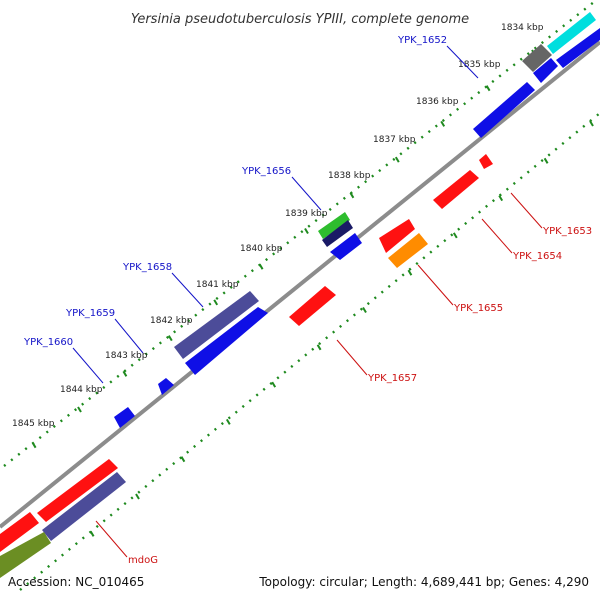  What do you see at coordinates (522, 28) in the screenshot?
I see `tick-label: 1834 kbp` at bounding box center [522, 28].